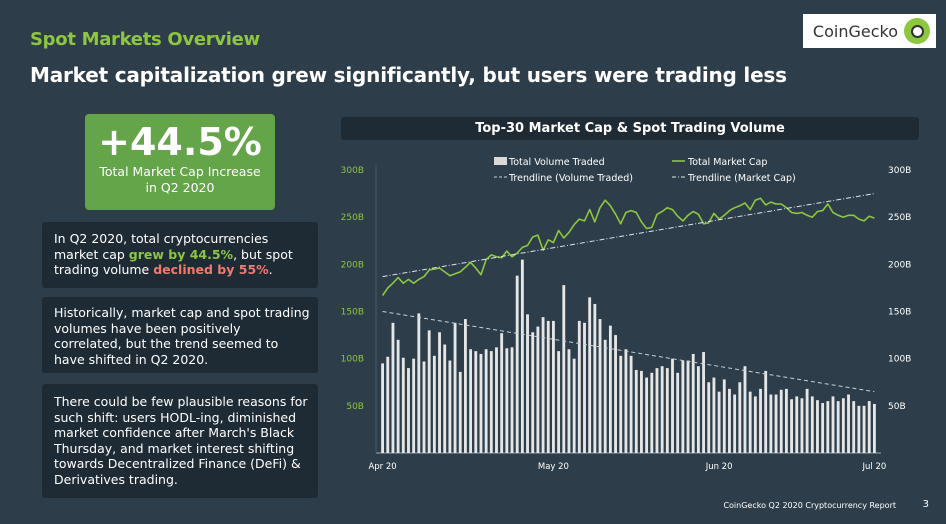  Describe the element at coordinates (145, 39) in the screenshot. I see `section-title: Spot Markets Overview` at that location.